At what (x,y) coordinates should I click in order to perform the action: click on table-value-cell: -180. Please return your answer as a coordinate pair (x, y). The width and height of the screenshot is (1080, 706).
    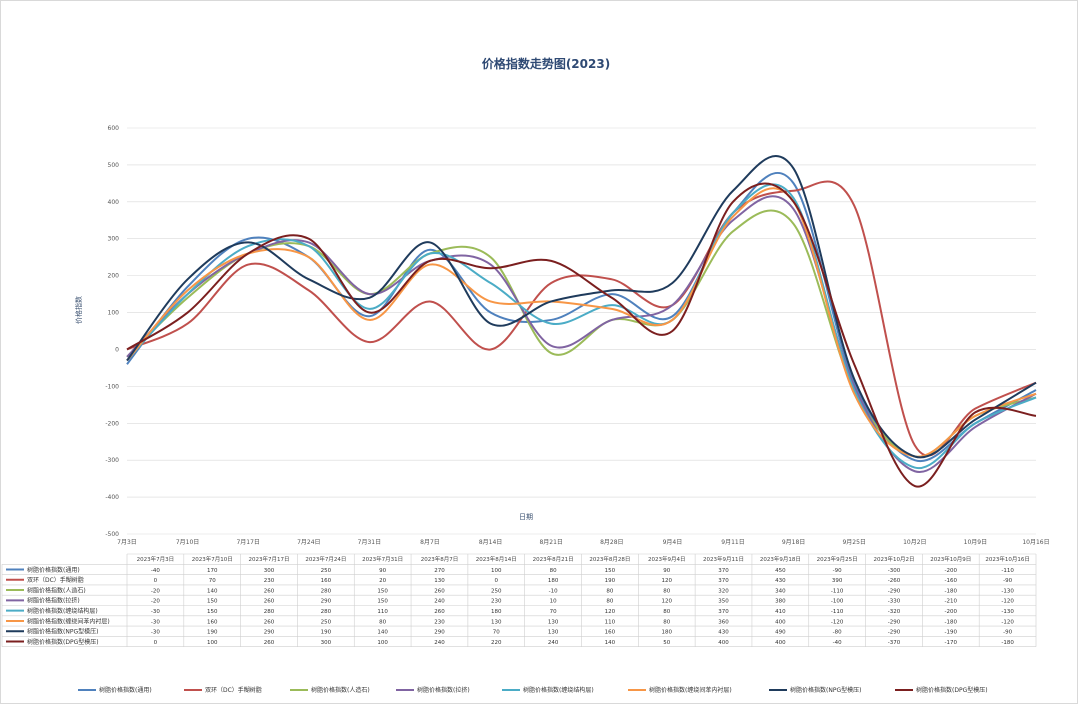
    Looking at the image, I should click on (1007, 643).